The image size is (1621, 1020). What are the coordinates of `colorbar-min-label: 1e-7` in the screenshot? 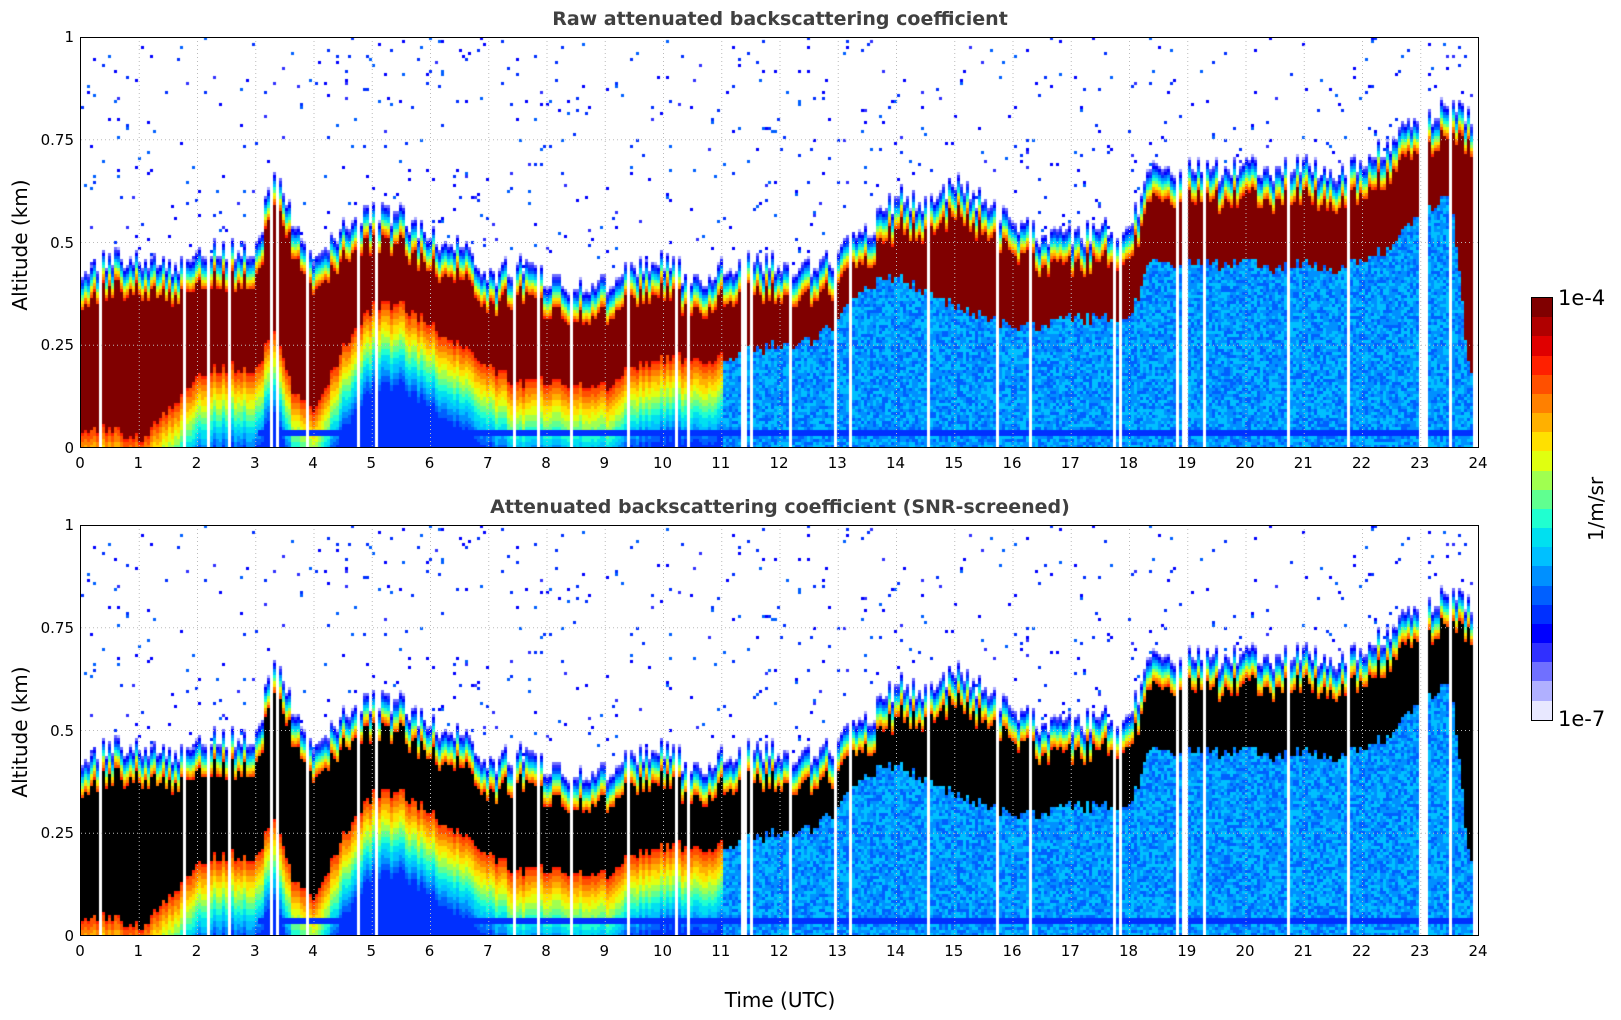 It's located at (1582, 719).